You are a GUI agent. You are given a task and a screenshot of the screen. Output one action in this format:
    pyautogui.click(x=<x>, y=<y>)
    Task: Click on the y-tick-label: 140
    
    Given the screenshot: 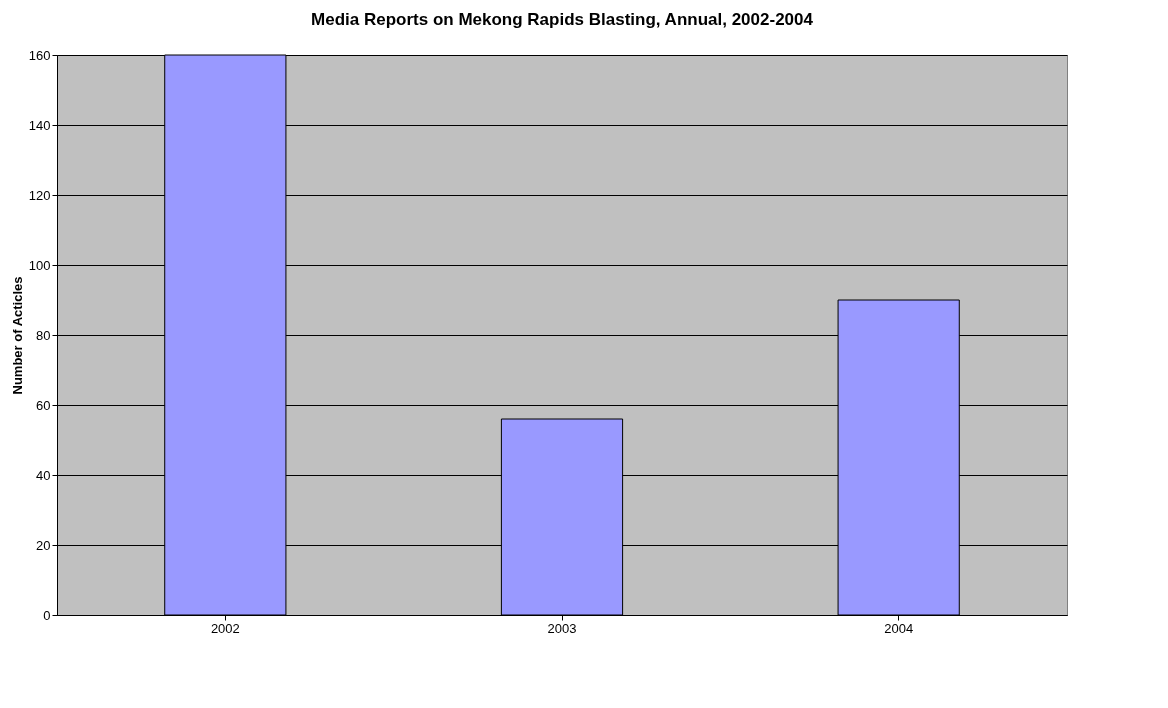 What is the action you would take?
    pyautogui.click(x=39, y=125)
    